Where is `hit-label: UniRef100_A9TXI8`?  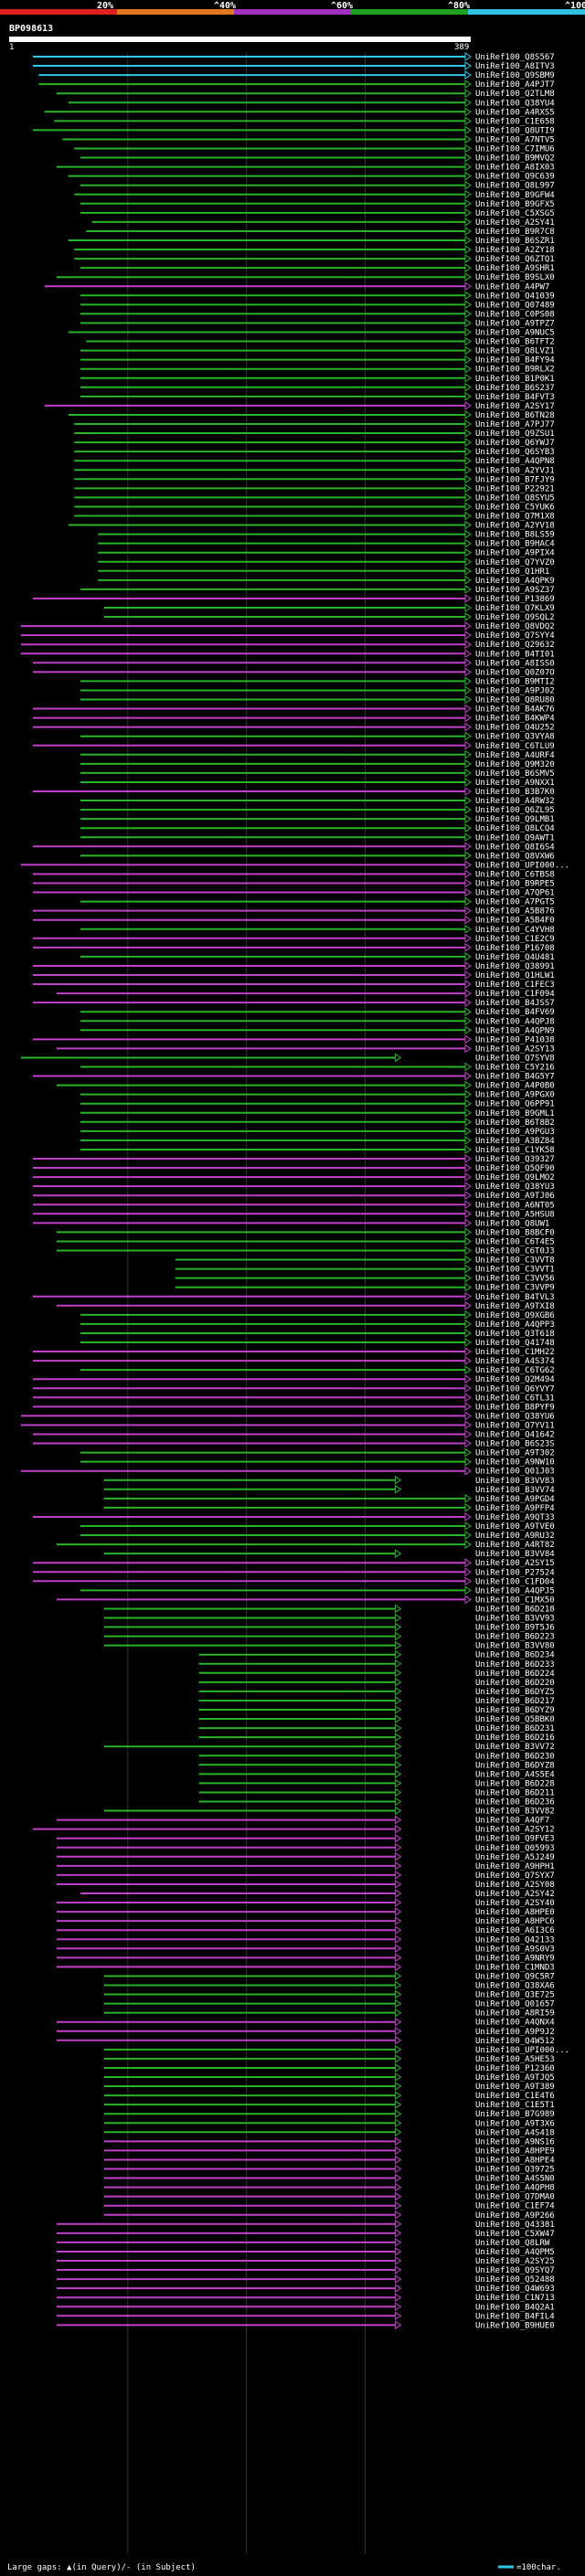 hit-label: UniRef100_A9TXI8 is located at coordinates (515, 1306).